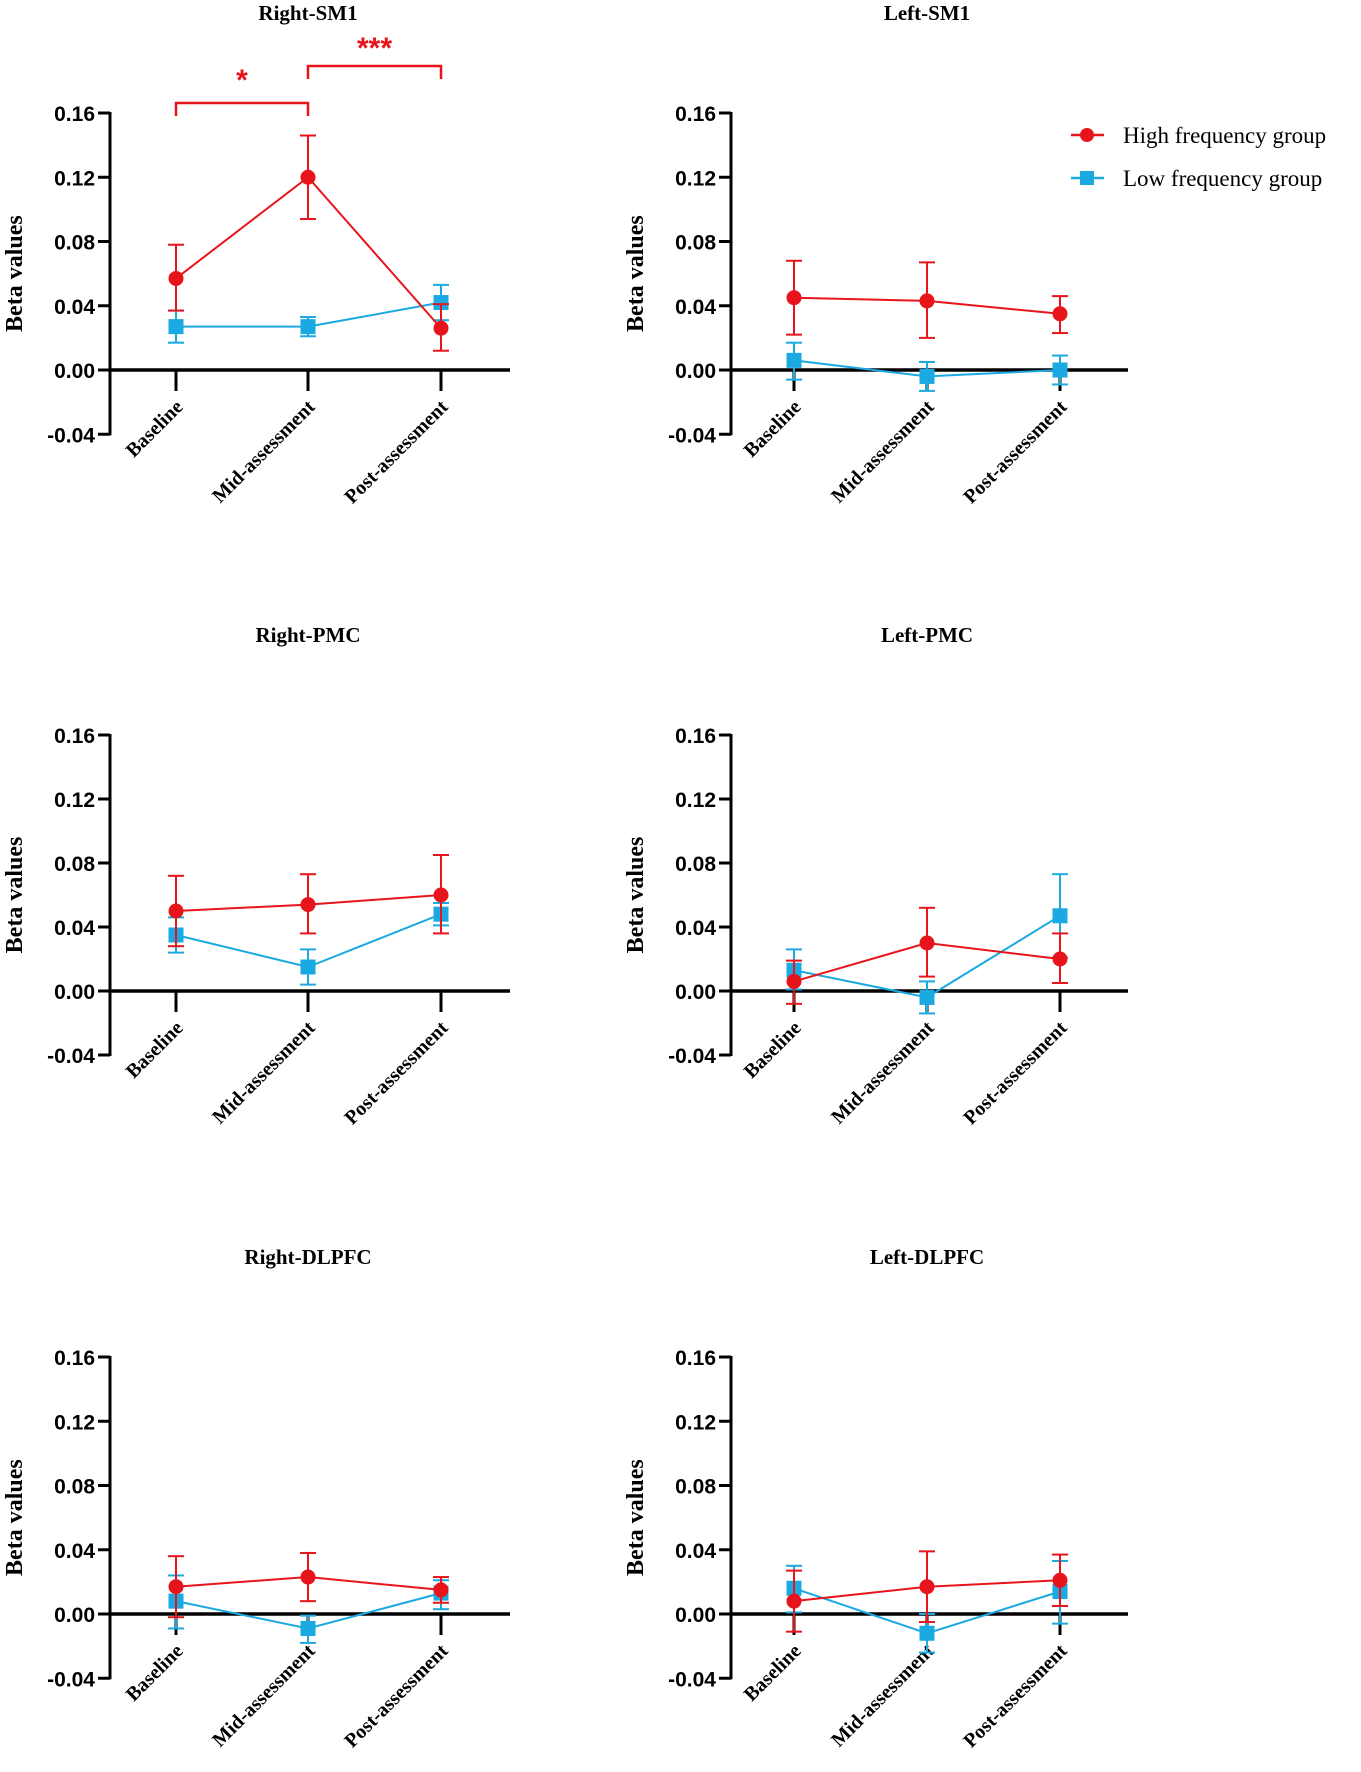  What do you see at coordinates (1087, 135) in the screenshot?
I see `legend-high-circle-marker-icon` at bounding box center [1087, 135].